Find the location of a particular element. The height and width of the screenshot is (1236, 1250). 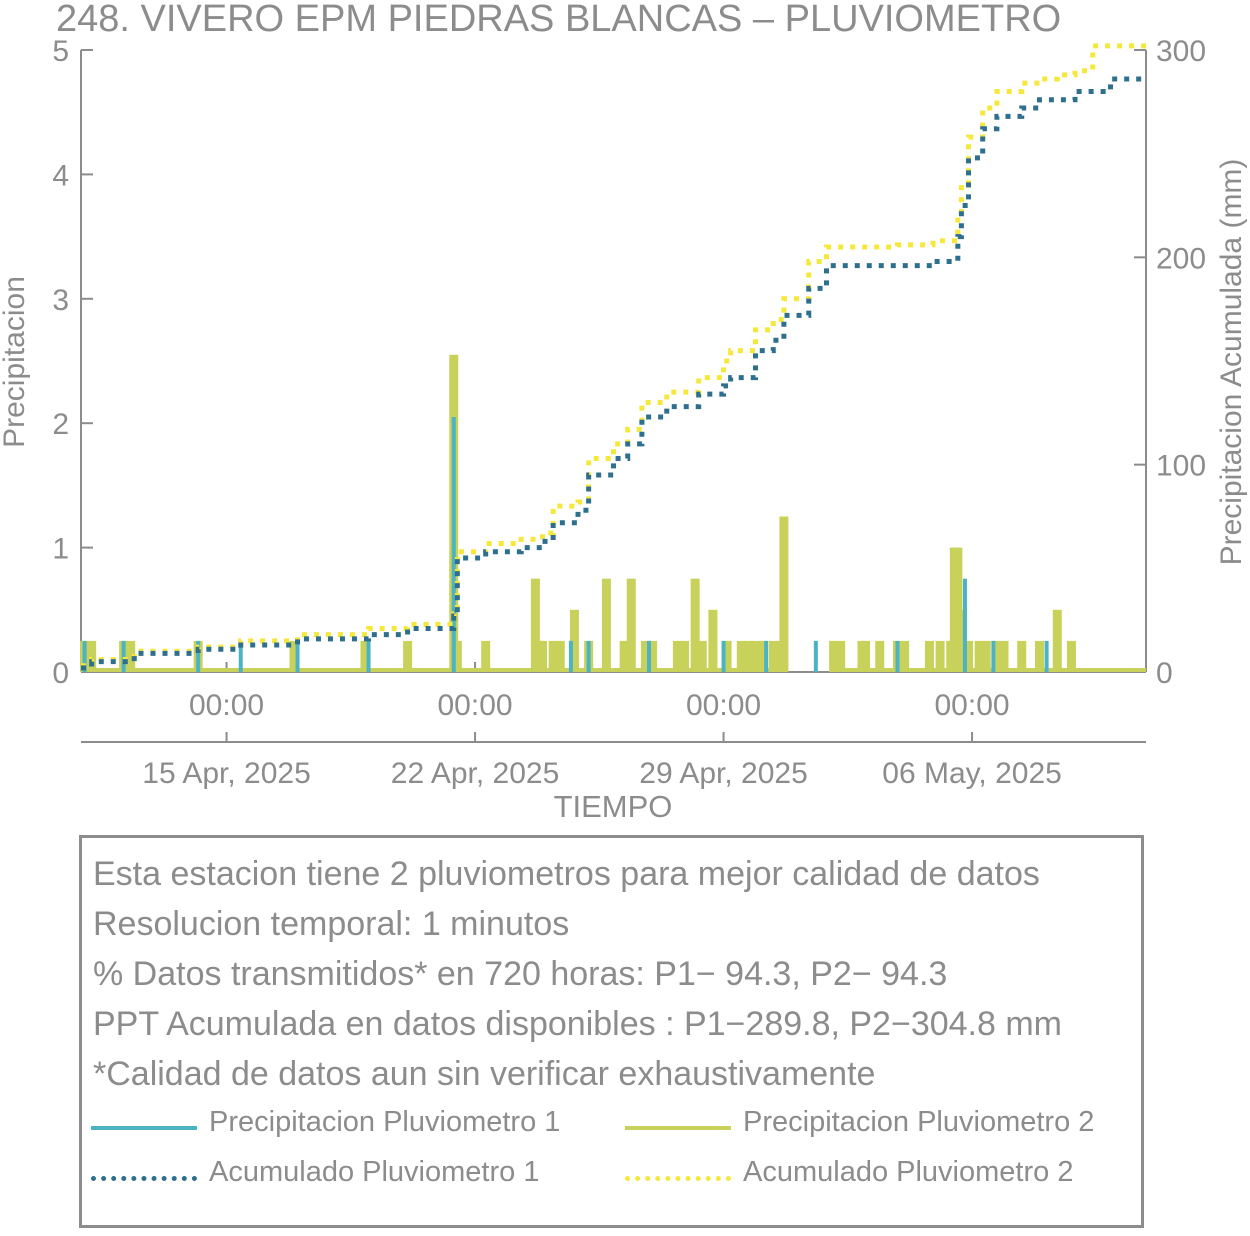

y2-tick-label: 0 is located at coordinates (1164, 673).